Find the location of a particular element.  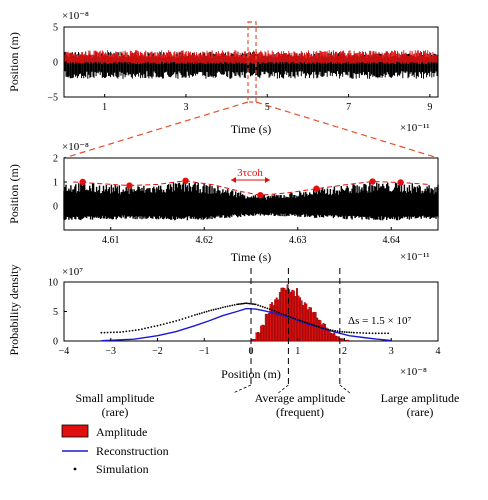

simulation-dots is located at coordinates (244, 318).